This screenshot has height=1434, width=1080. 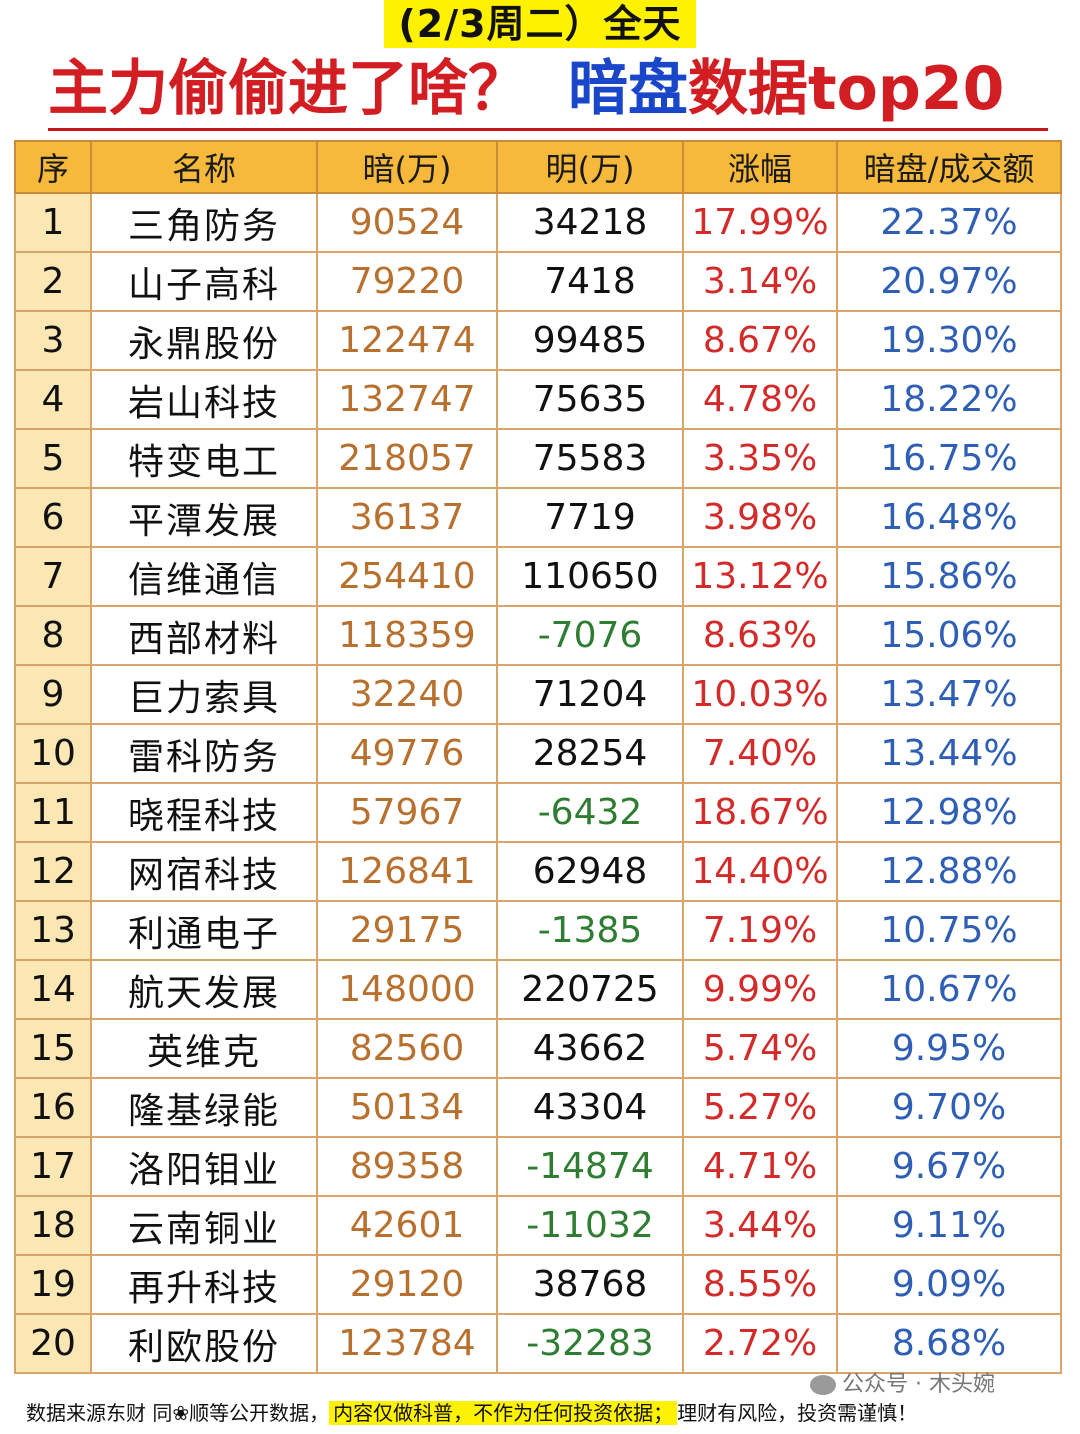 I want to click on visible-value: 71204, so click(x=590, y=694).